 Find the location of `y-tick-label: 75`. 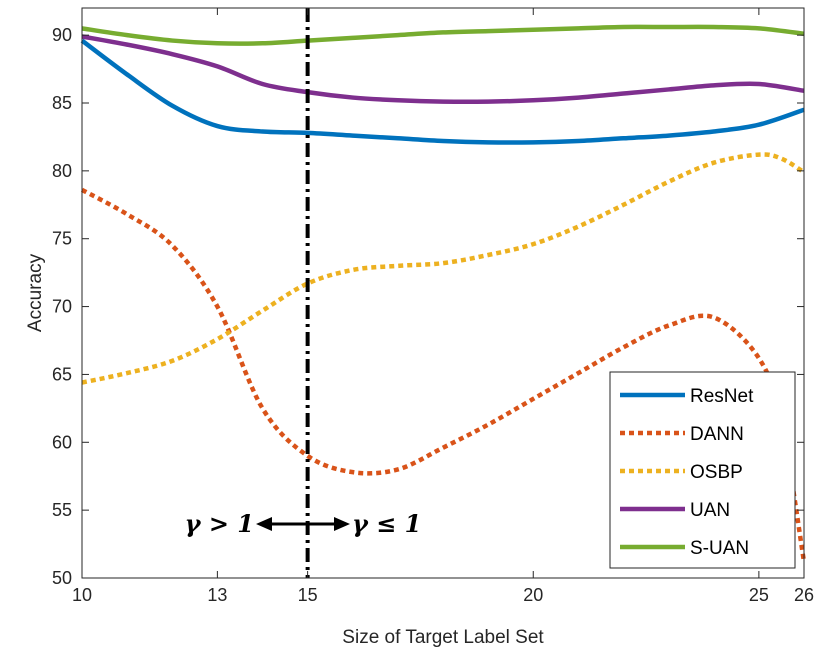

y-tick-label: 75 is located at coordinates (62, 239).